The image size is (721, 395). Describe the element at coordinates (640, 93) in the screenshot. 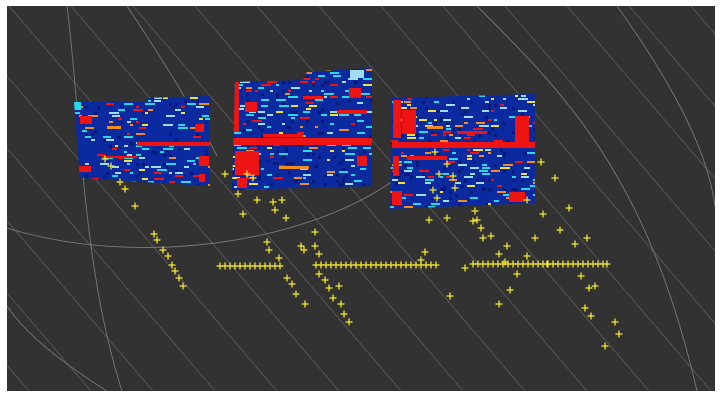

I see `grid-line` at that location.